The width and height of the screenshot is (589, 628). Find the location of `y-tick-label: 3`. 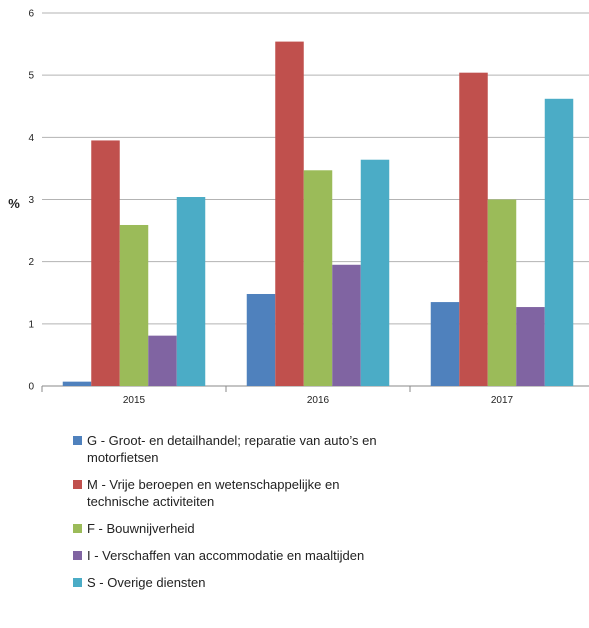

y-tick-label: 3 is located at coordinates (31, 200).